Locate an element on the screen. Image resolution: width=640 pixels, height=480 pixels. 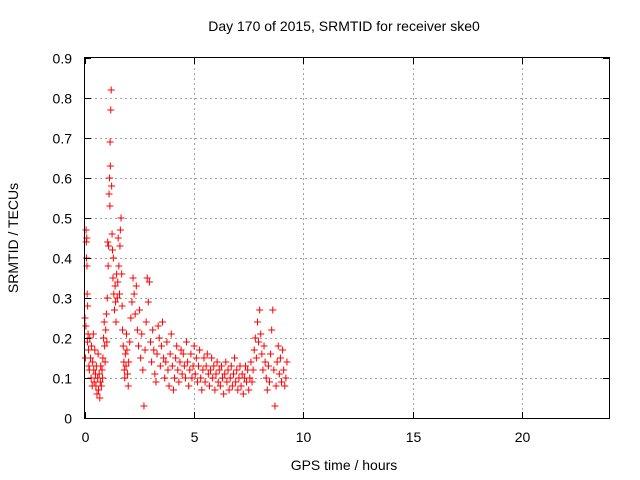
y-axis-label: SRMTID / TECUs is located at coordinates (13, 238).